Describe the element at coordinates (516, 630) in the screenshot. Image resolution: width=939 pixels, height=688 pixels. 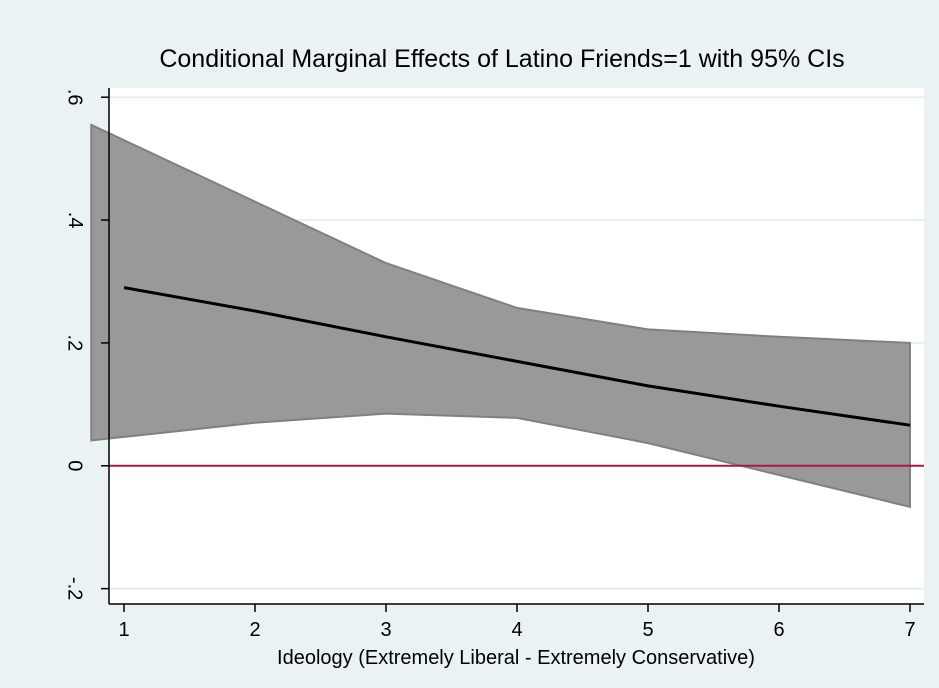
I see `x-tick-label: 4` at that location.